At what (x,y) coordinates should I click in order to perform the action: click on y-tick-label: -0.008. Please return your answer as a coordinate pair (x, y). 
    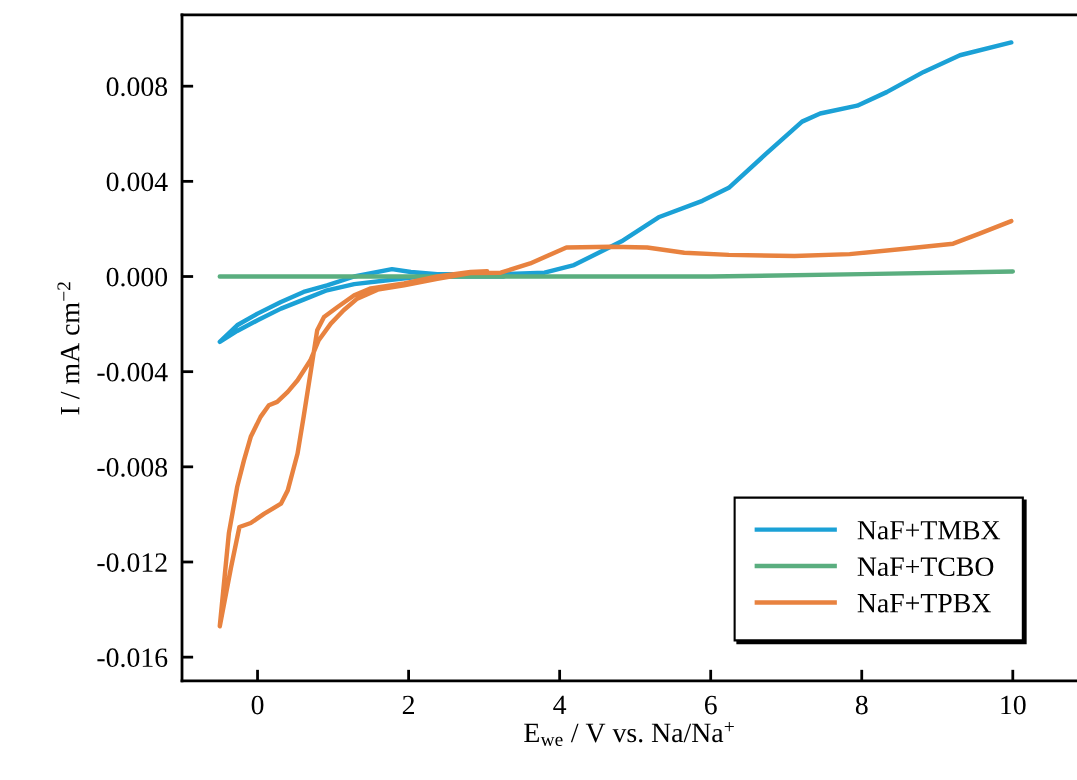
    Looking at the image, I should click on (132, 467).